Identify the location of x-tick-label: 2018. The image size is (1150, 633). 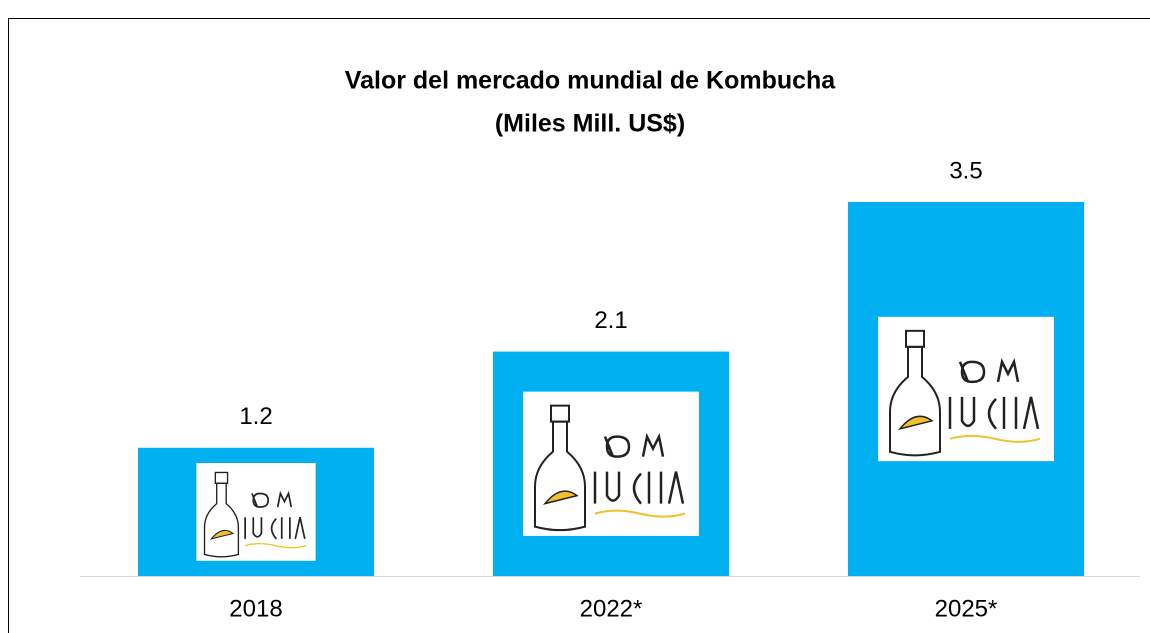
(255, 608).